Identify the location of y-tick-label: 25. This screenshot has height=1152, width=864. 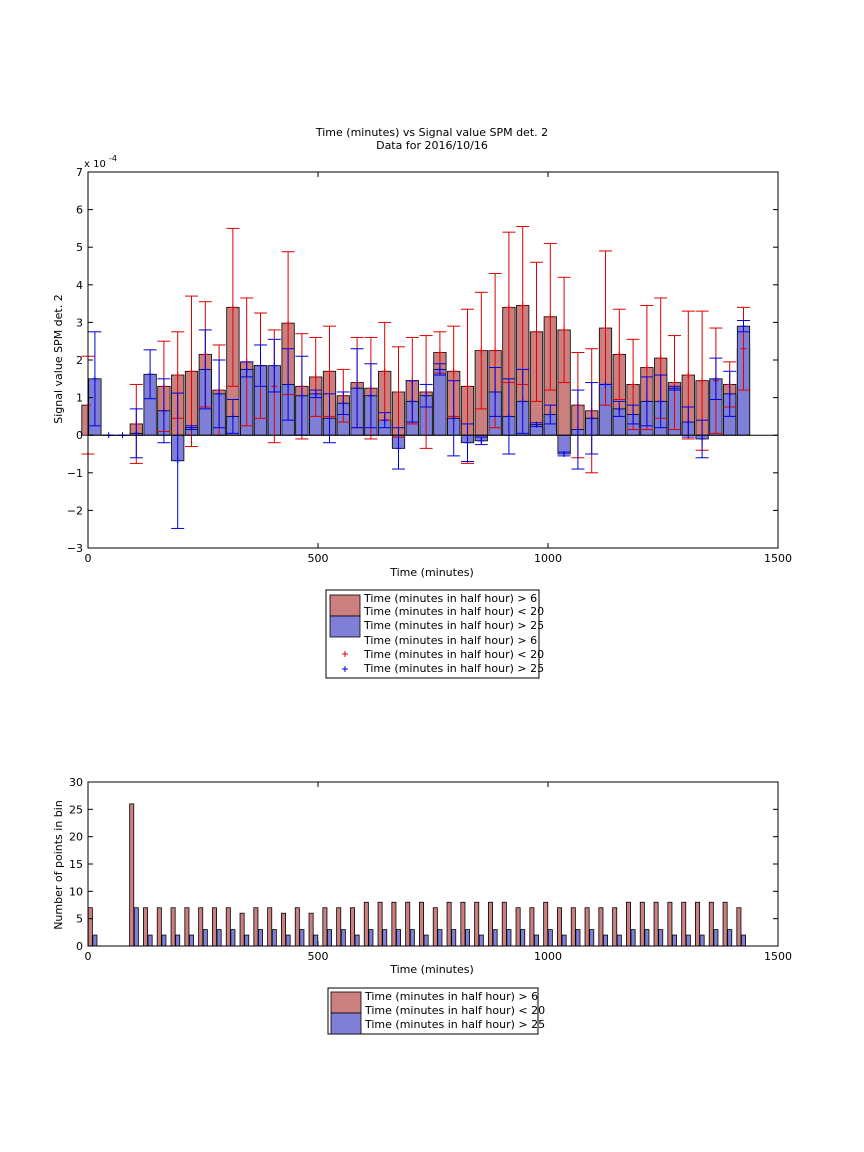
(76, 809).